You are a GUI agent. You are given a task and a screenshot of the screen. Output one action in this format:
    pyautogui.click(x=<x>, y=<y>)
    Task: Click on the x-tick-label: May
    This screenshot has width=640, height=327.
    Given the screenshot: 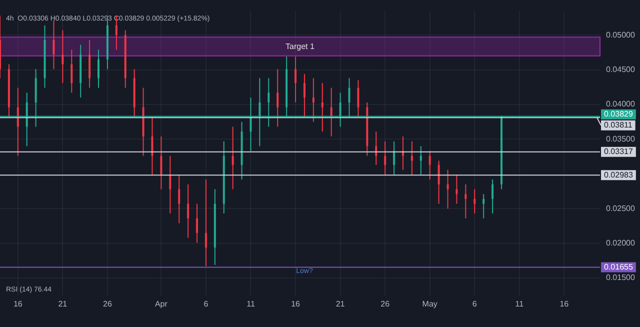 What is the action you would take?
    pyautogui.click(x=430, y=303)
    